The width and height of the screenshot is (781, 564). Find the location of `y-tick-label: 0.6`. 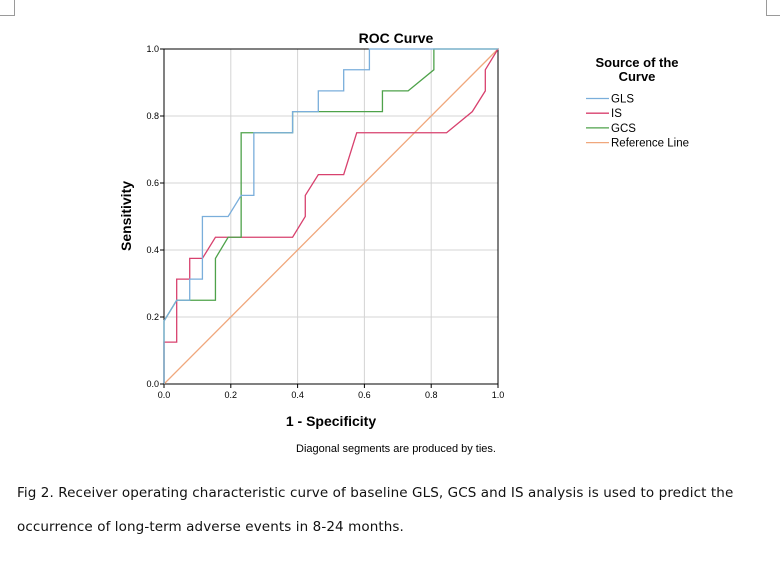

y-tick-label: 0.6 is located at coordinates (152, 183).